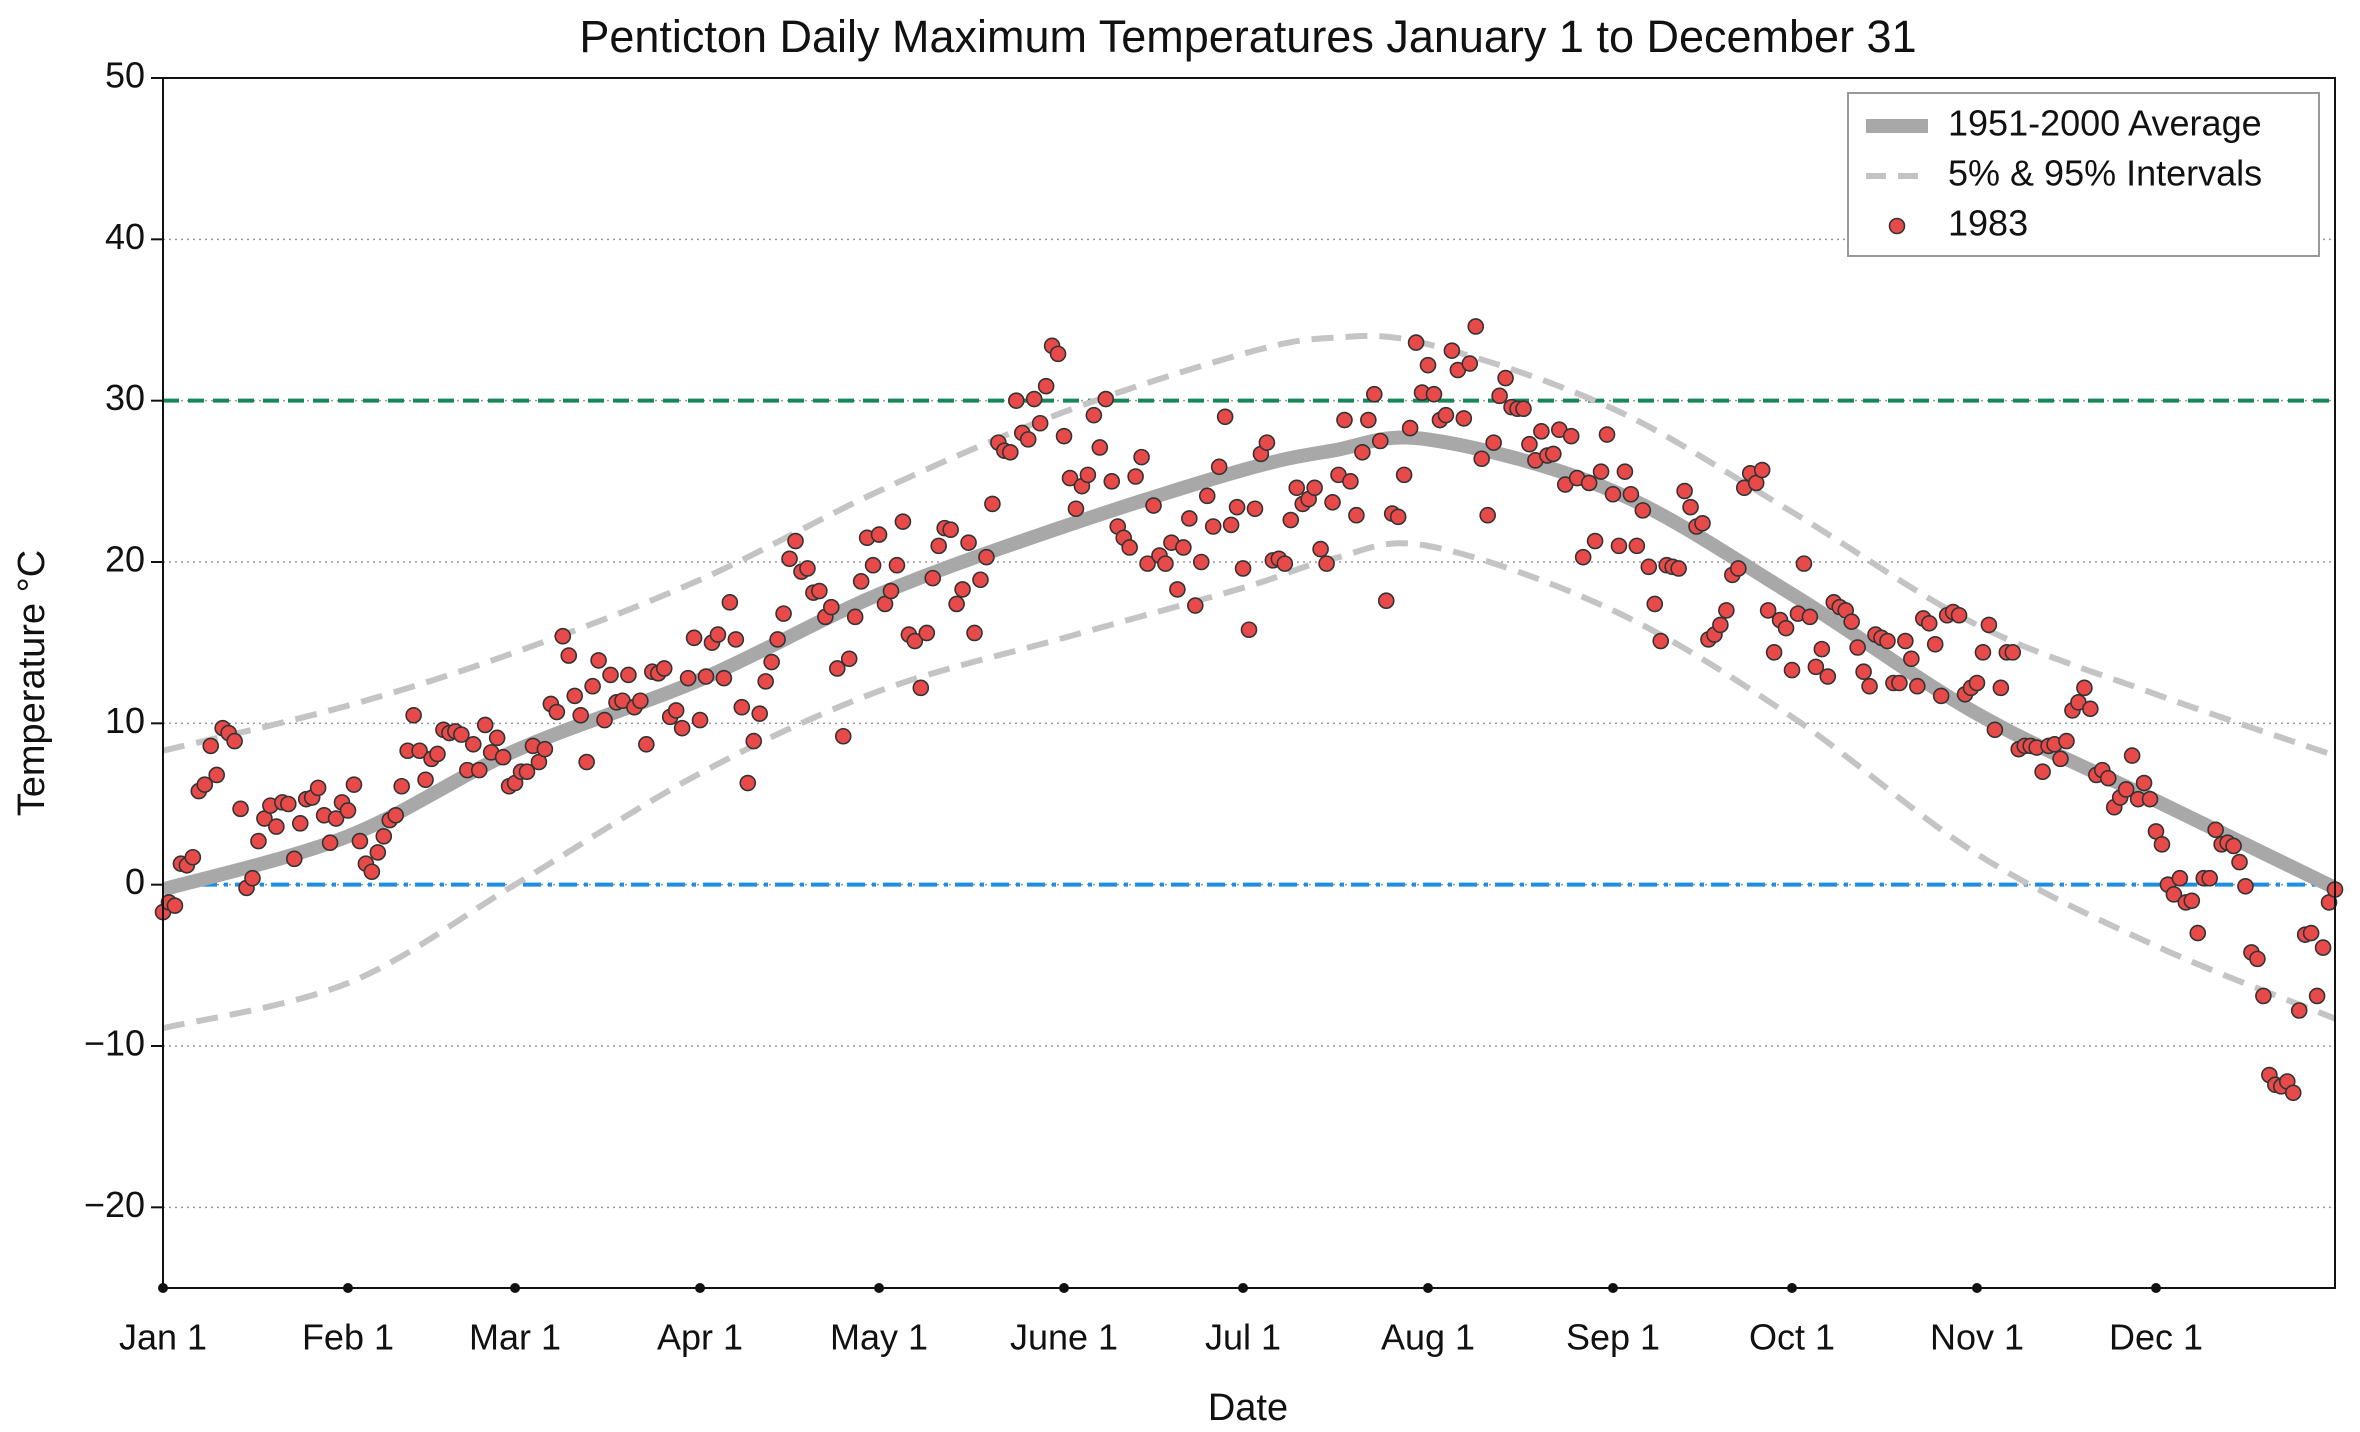 The image size is (2360, 1432). I want to click on x-tick-label: Oct 1, so click(1792, 1337).